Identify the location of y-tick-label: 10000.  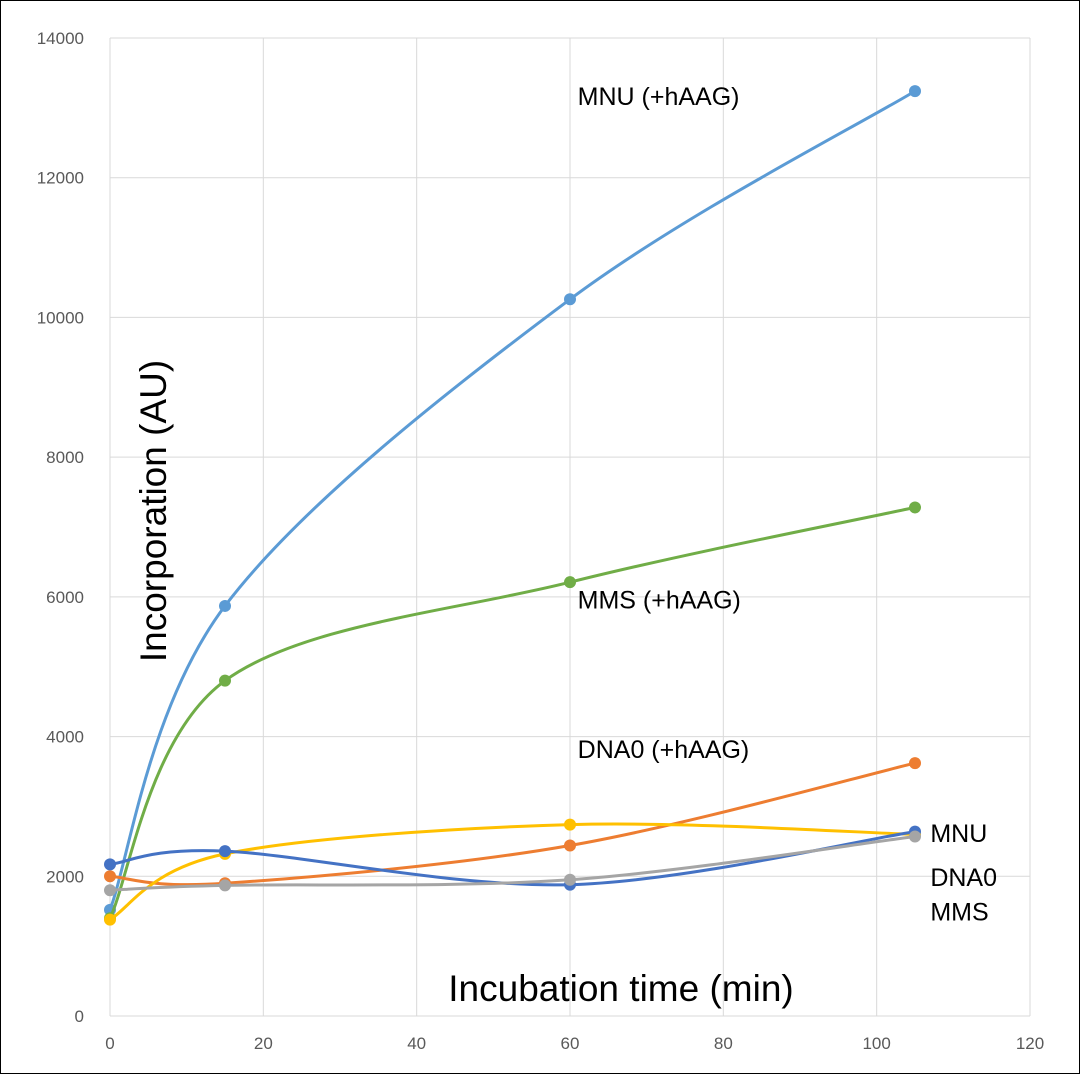
(60, 317).